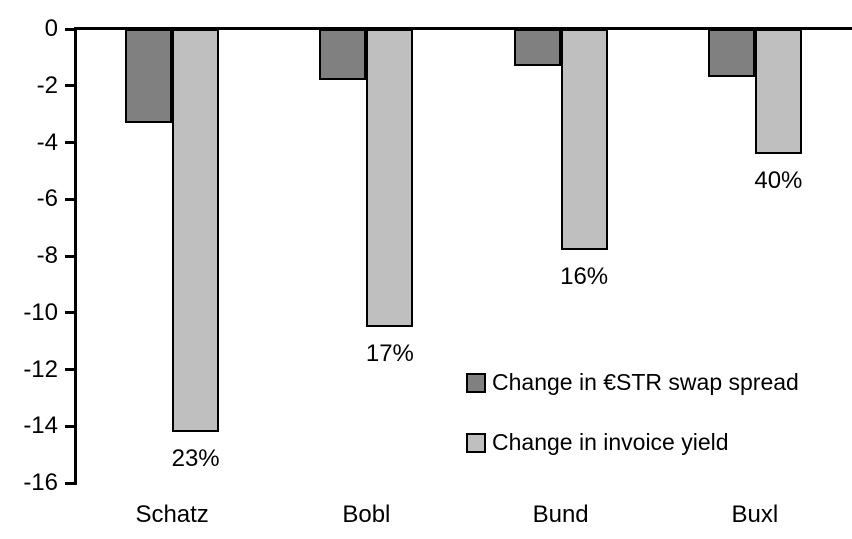  Describe the element at coordinates (51, 28) in the screenshot. I see `y-axis-tick-label: 0` at that location.